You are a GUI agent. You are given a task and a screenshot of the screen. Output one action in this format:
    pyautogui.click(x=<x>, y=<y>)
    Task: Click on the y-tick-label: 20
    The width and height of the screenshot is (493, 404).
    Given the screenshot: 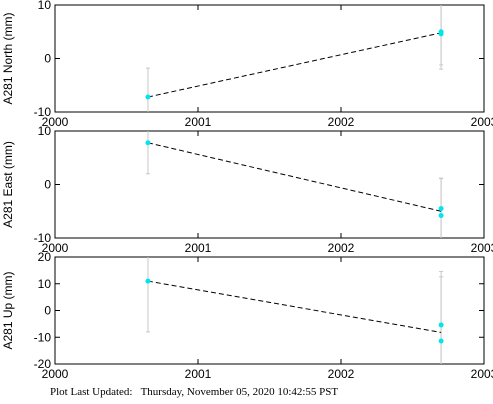 What is the action you would take?
    pyautogui.click(x=45, y=257)
    